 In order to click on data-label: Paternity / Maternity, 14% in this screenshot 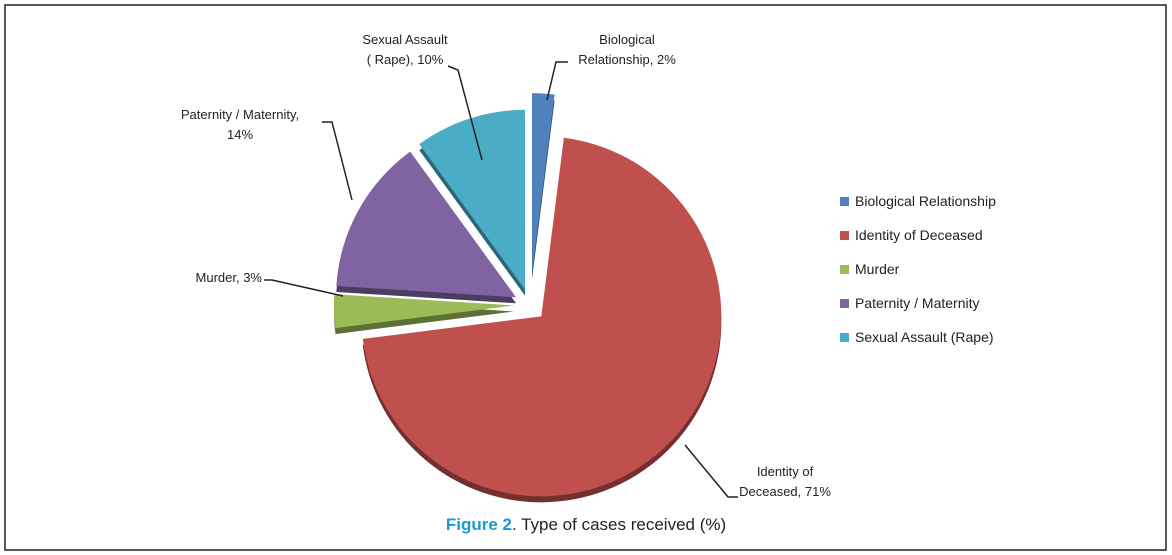, I will do `click(240, 124)`.